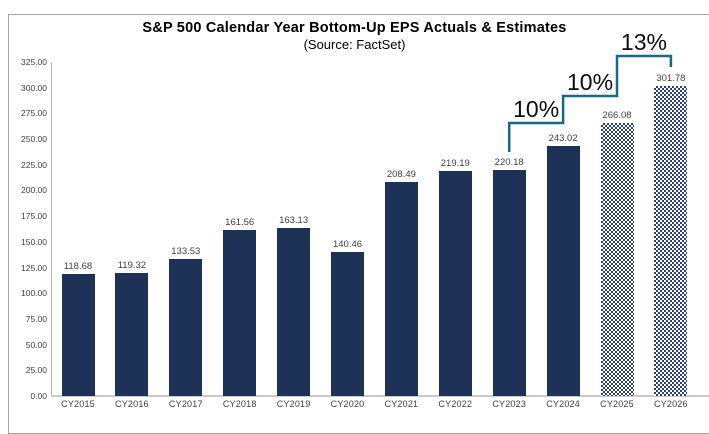 The height and width of the screenshot is (434, 709). What do you see at coordinates (347, 404) in the screenshot?
I see `x-axis-tick-label: CY2020` at bounding box center [347, 404].